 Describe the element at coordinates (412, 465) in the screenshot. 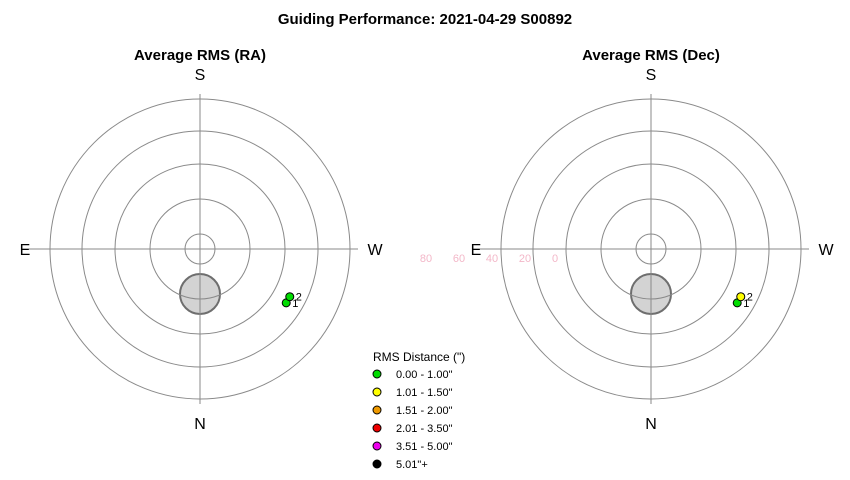

I see `legend-item-label: 5.01"+` at that location.